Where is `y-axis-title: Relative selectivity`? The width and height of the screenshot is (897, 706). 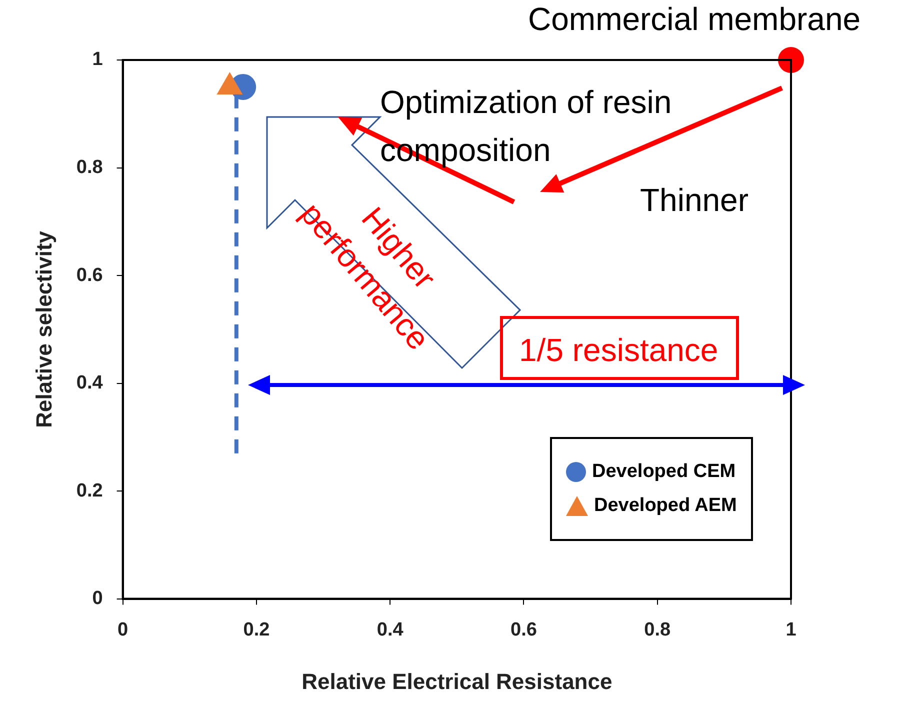 y-axis-title: Relative selectivity is located at coordinates (43, 329).